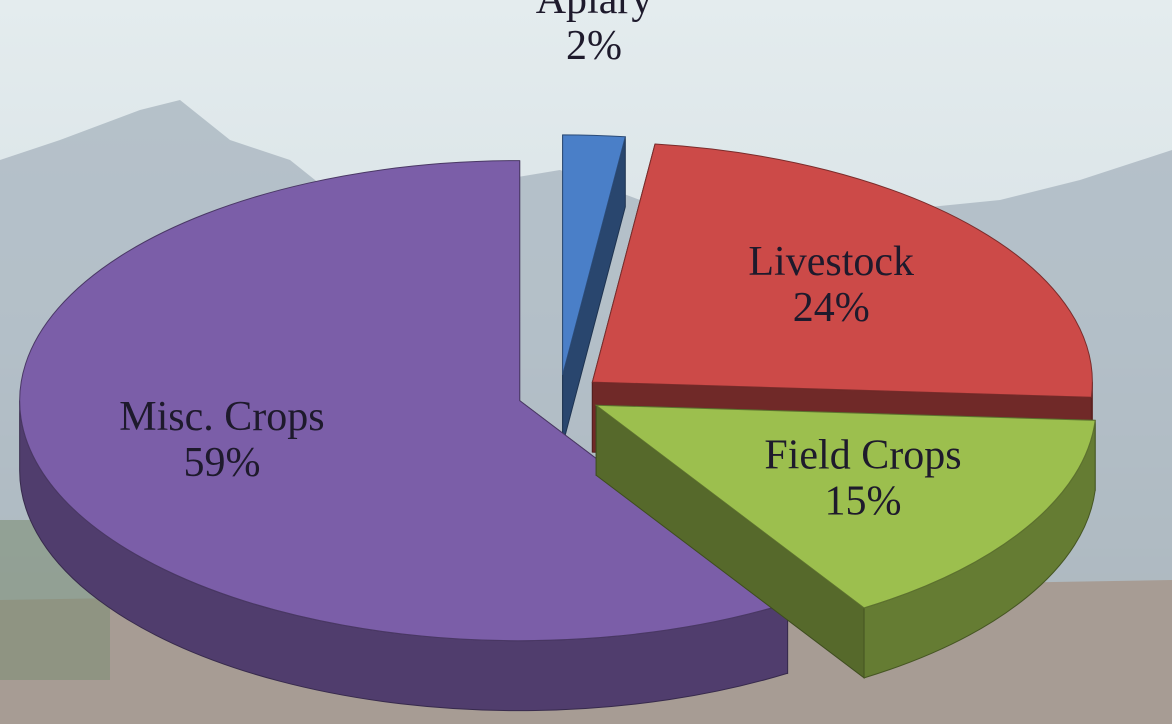 Image resolution: width=1172 pixels, height=724 pixels. Describe the element at coordinates (862, 456) in the screenshot. I see `category-label: Field Crops` at that location.